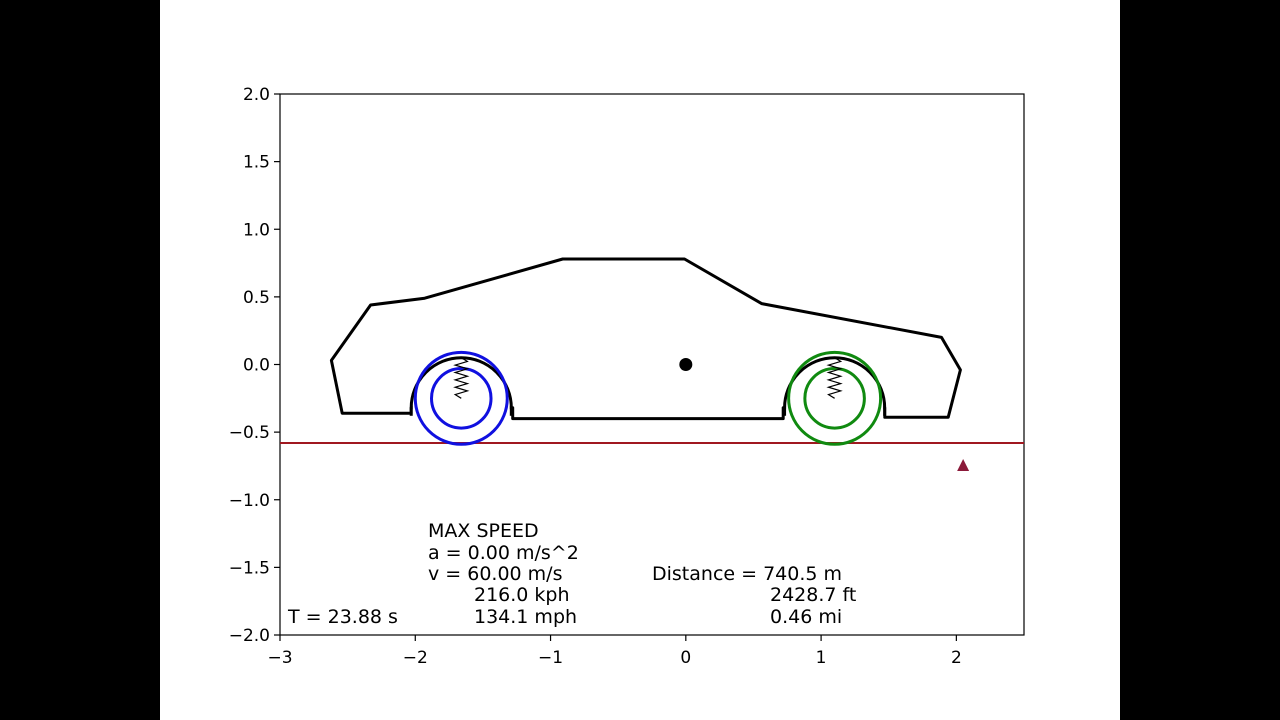 This screenshot has height=720, width=1280. I want to click on acceleration-readout: a = 0.00 m/s^2, so click(503, 553).